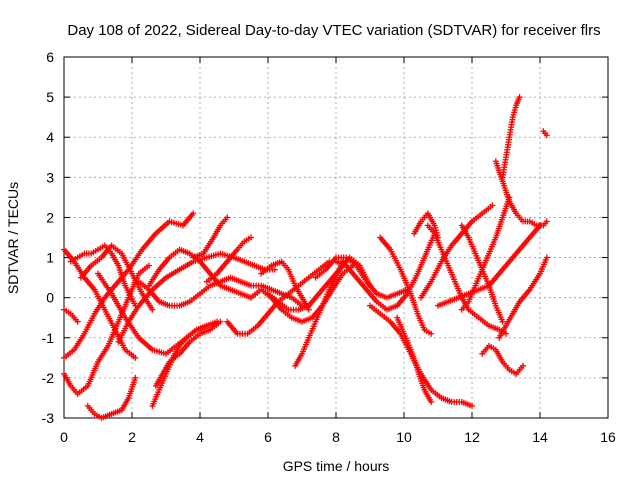  What do you see at coordinates (50, 57) in the screenshot?
I see `y-tick-label: 6` at bounding box center [50, 57].